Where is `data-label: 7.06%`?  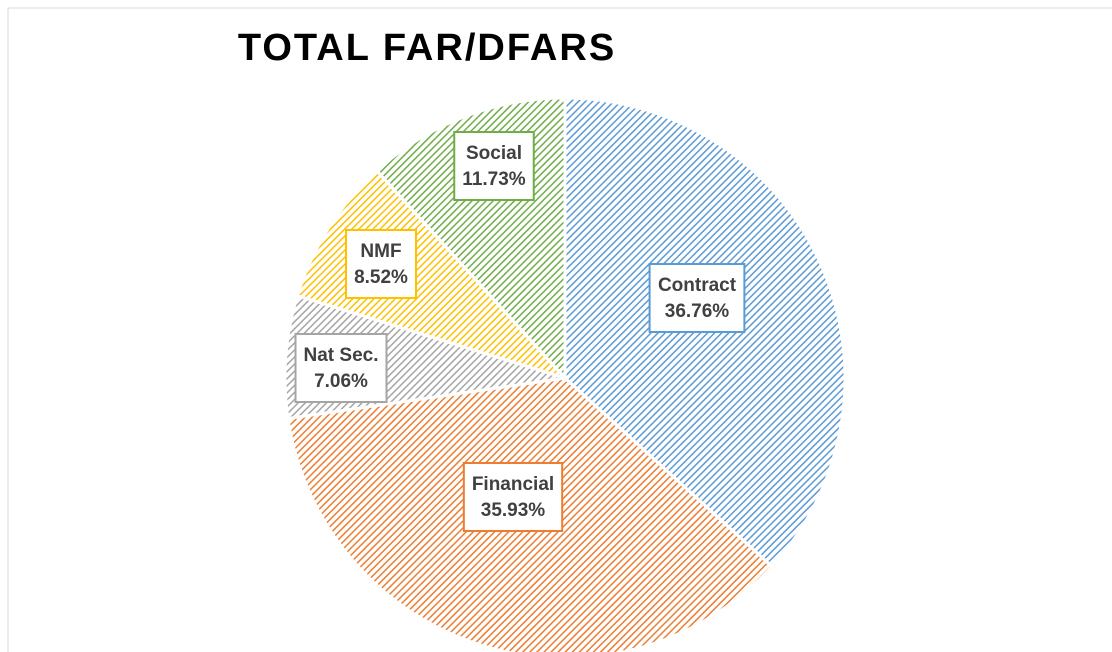
data-label: 7.06% is located at coordinates (341, 381).